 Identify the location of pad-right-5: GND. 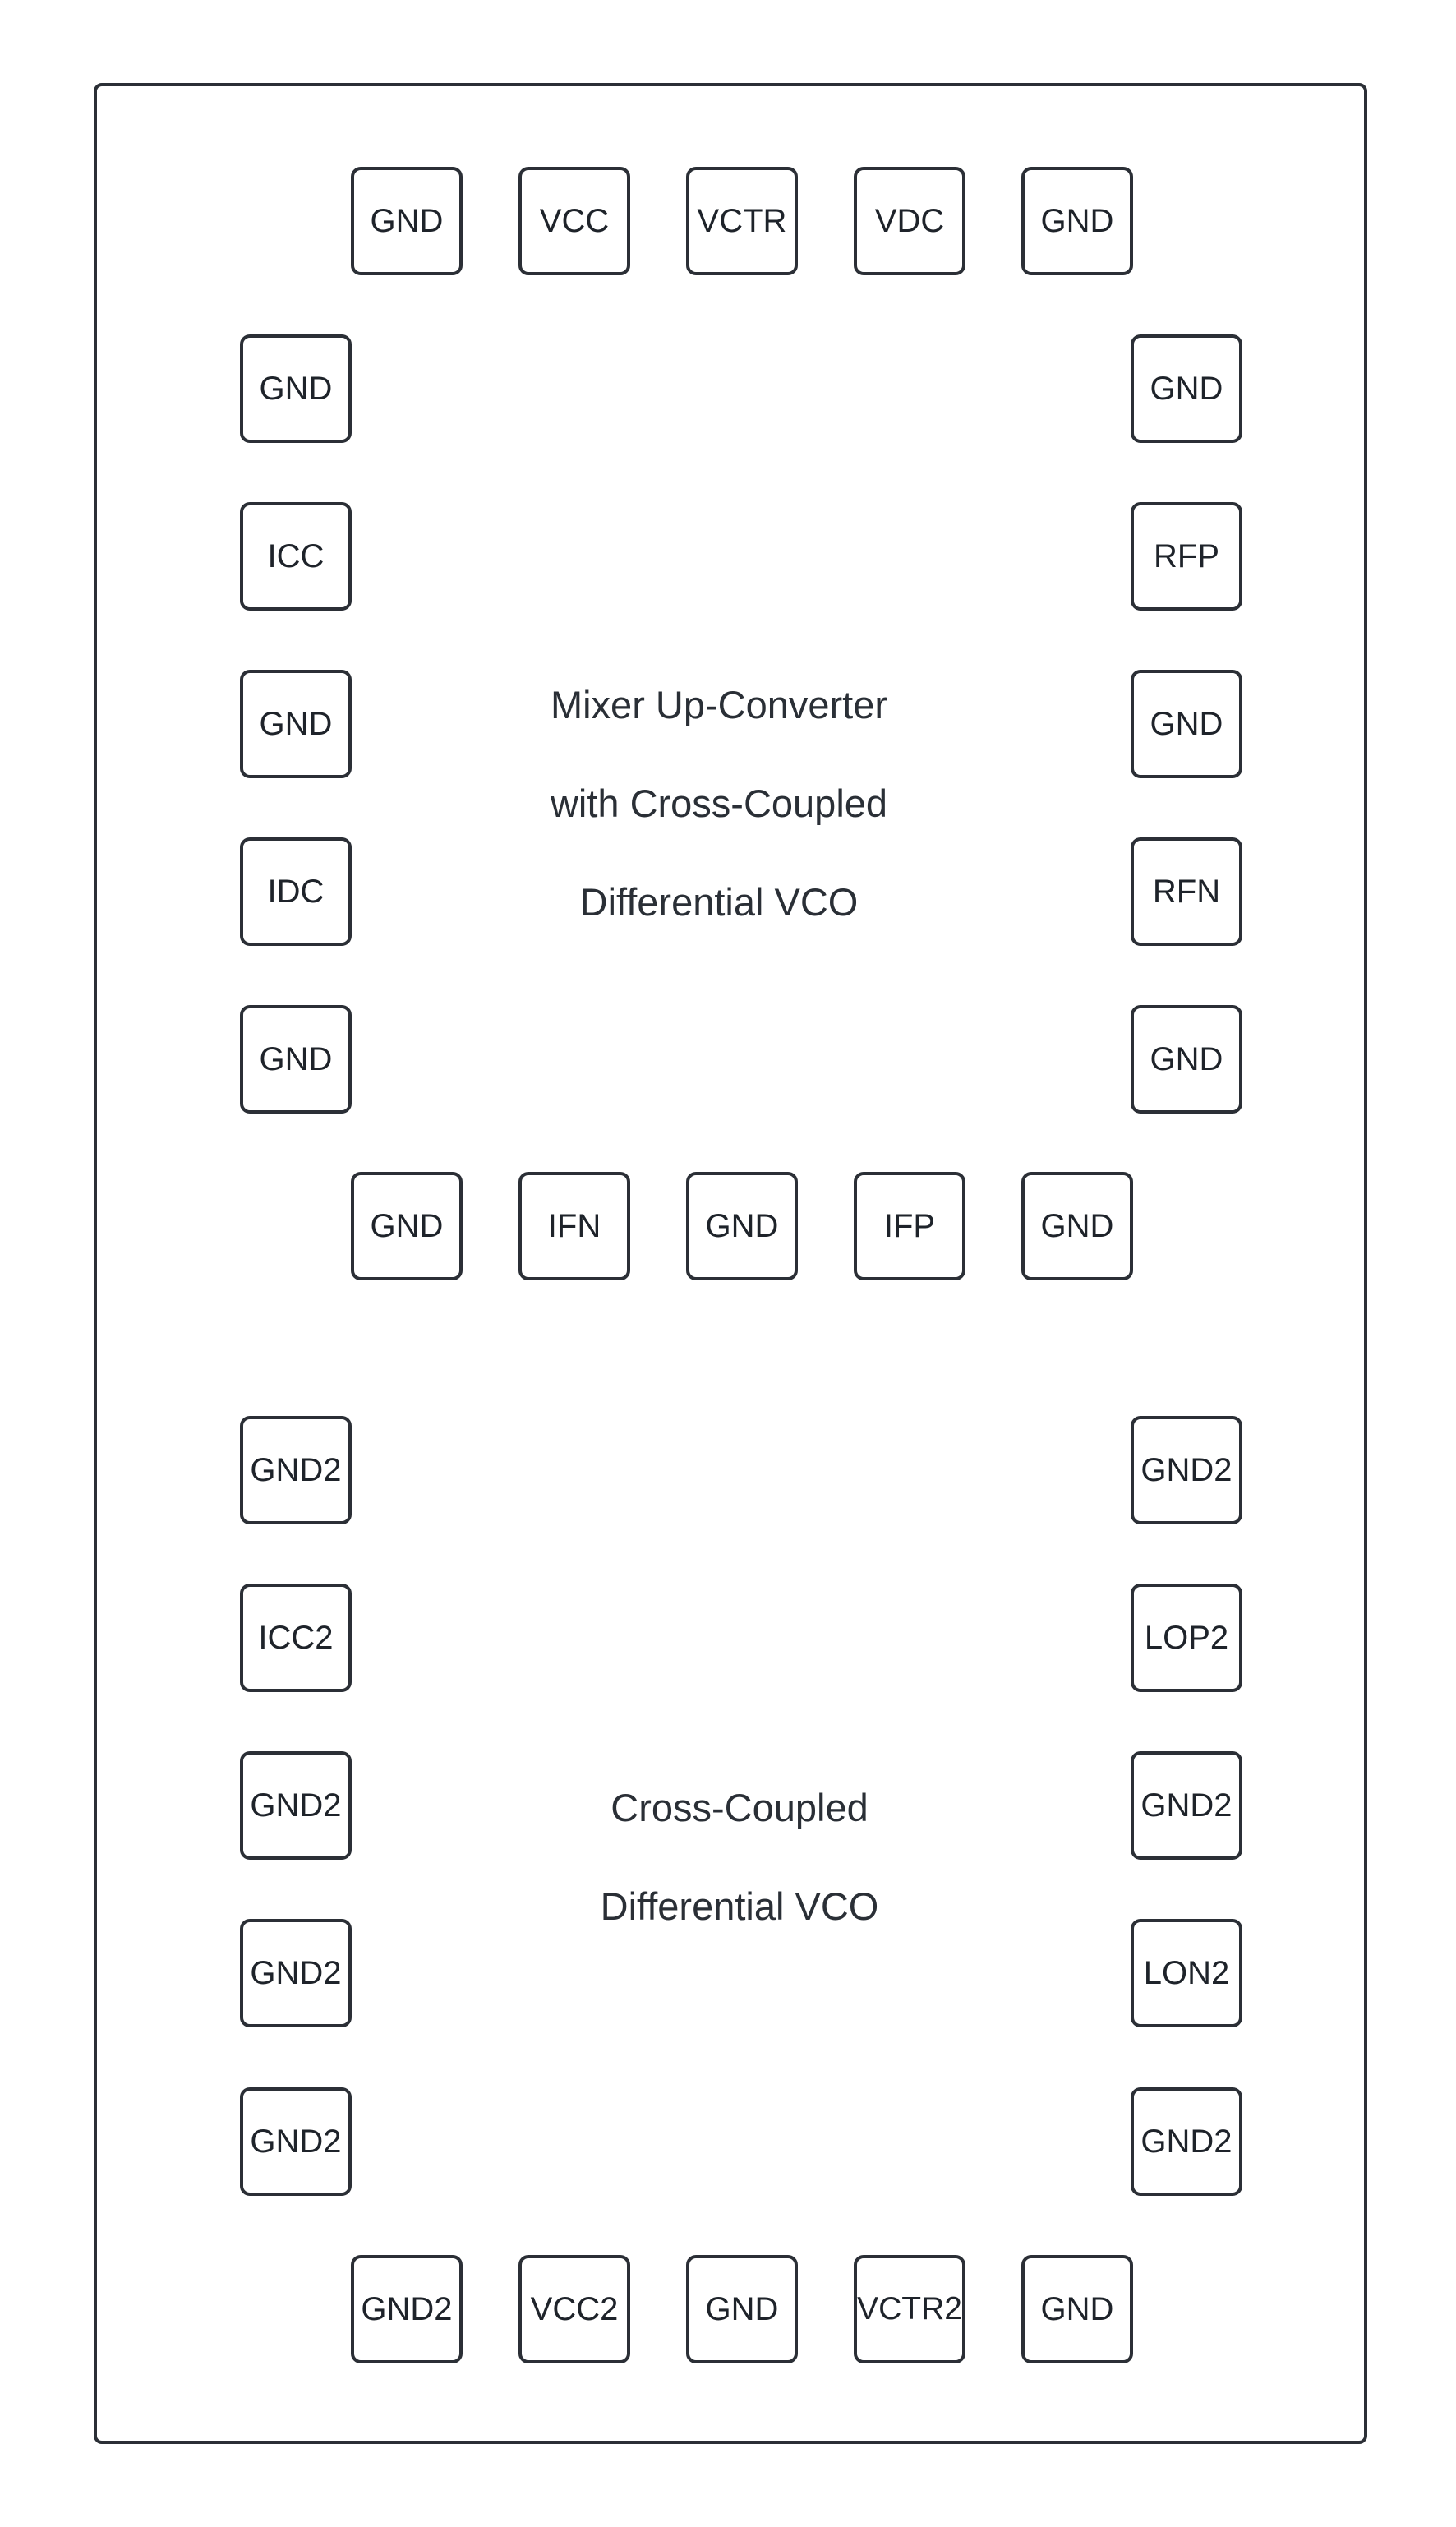
(1186, 1059).